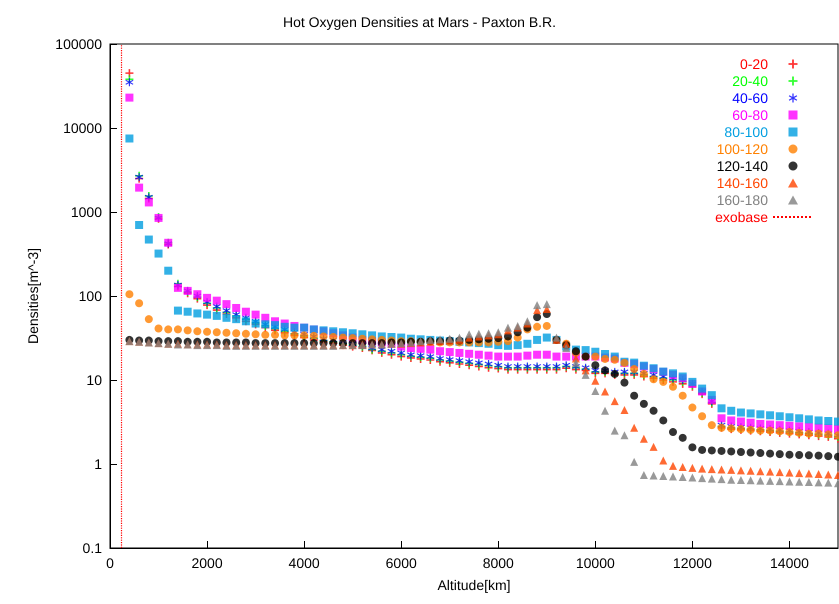 This screenshot has height=604, width=839. Describe the element at coordinates (98, 464) in the screenshot. I see `y-tick-label: 1` at that location.